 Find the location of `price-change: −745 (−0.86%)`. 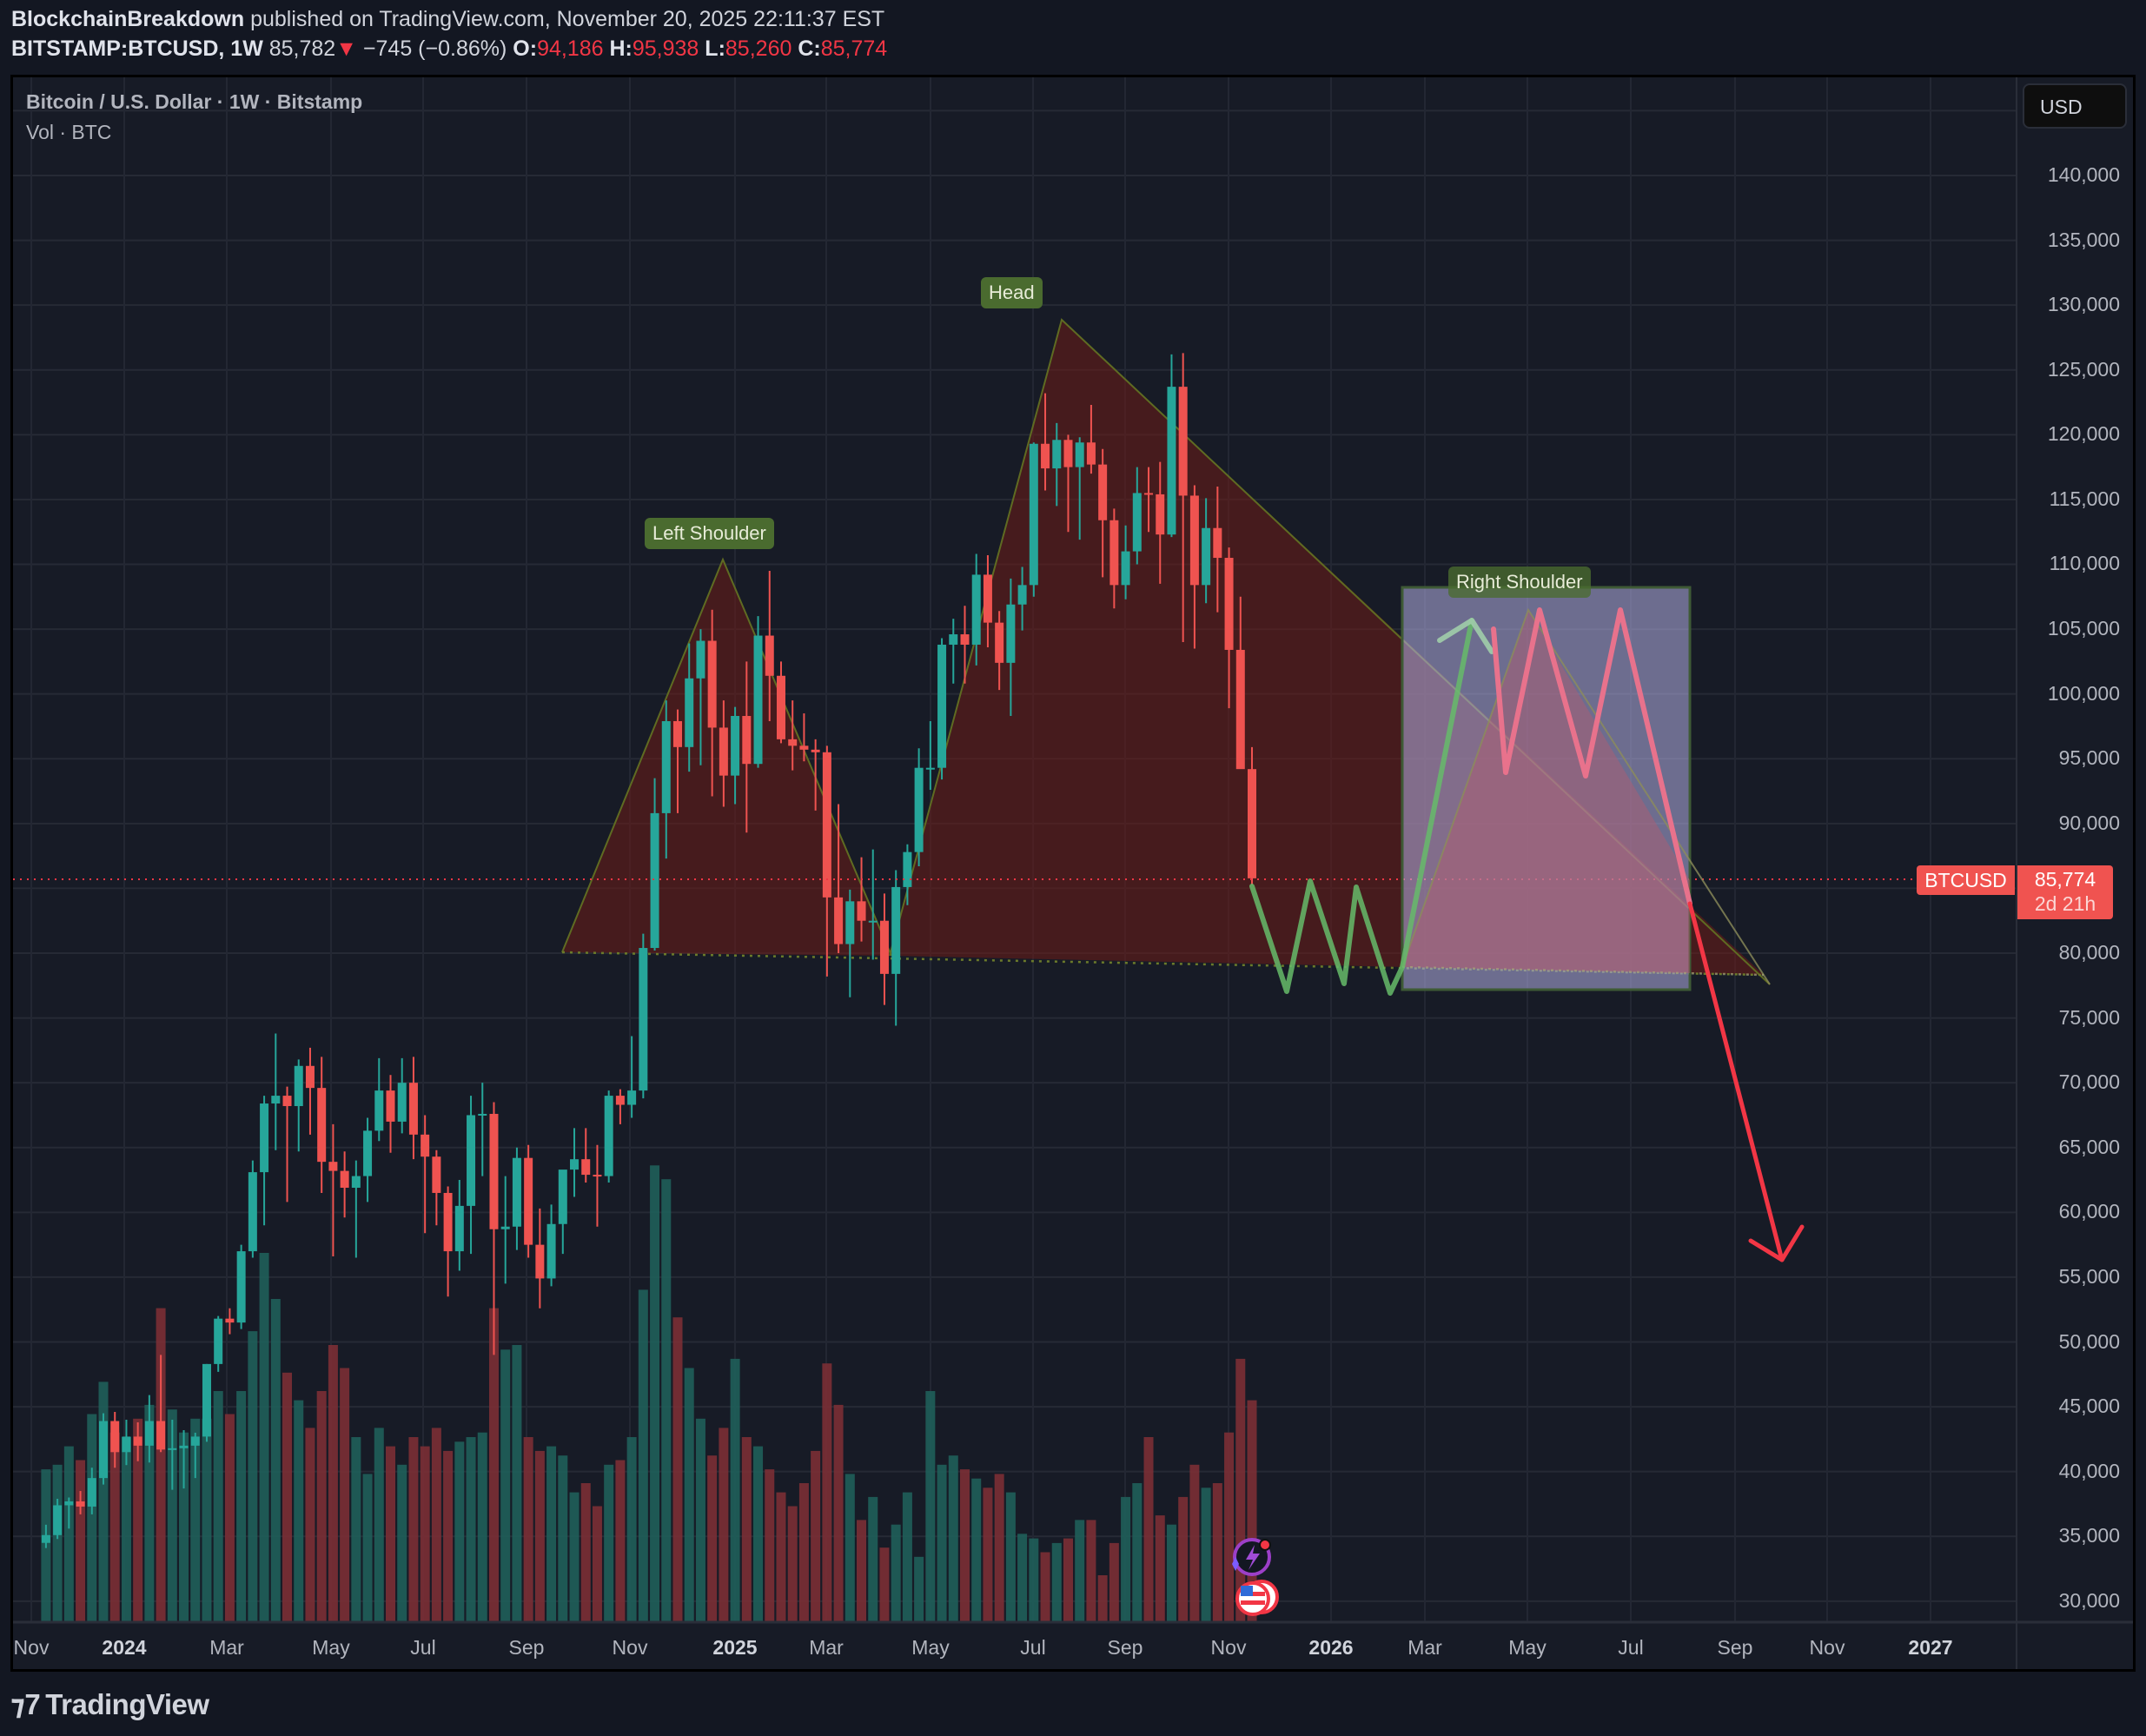

price-change: −745 (−0.86%) is located at coordinates (434, 48).